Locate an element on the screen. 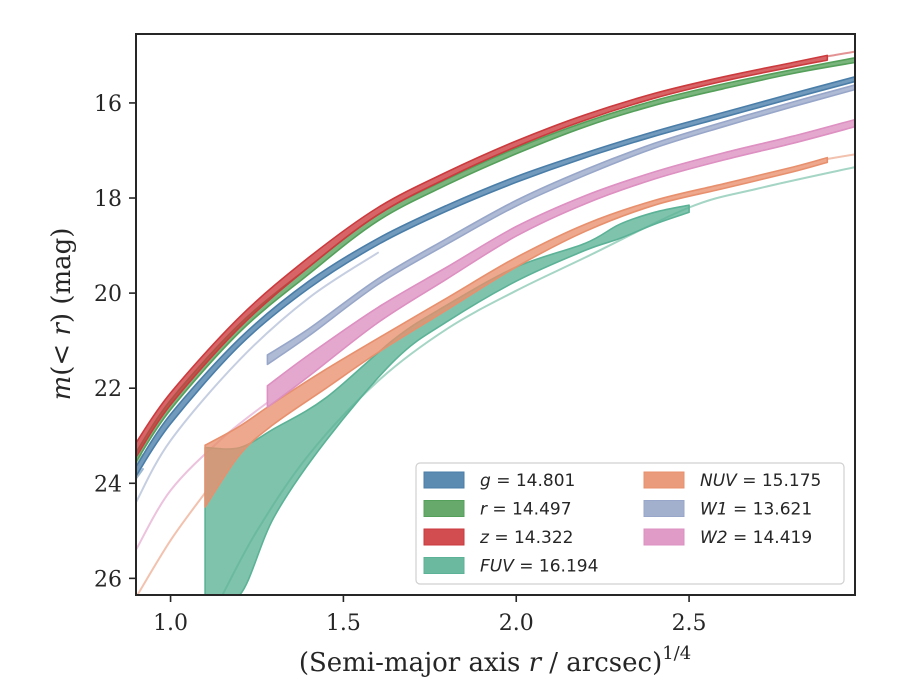 This screenshot has width=900, height=700. legend-swatch-w1 is located at coordinates (664, 508).